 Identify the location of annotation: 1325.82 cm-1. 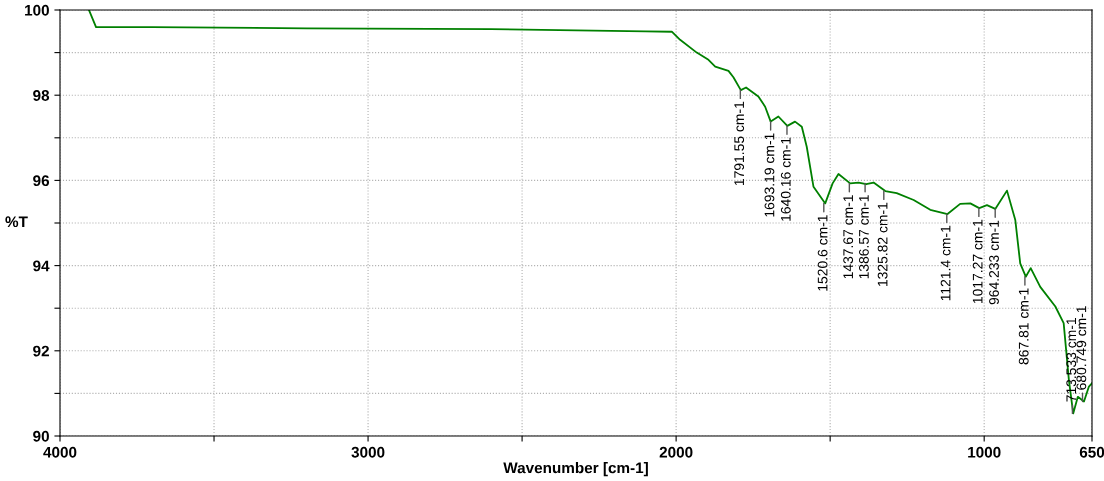
(882, 244).